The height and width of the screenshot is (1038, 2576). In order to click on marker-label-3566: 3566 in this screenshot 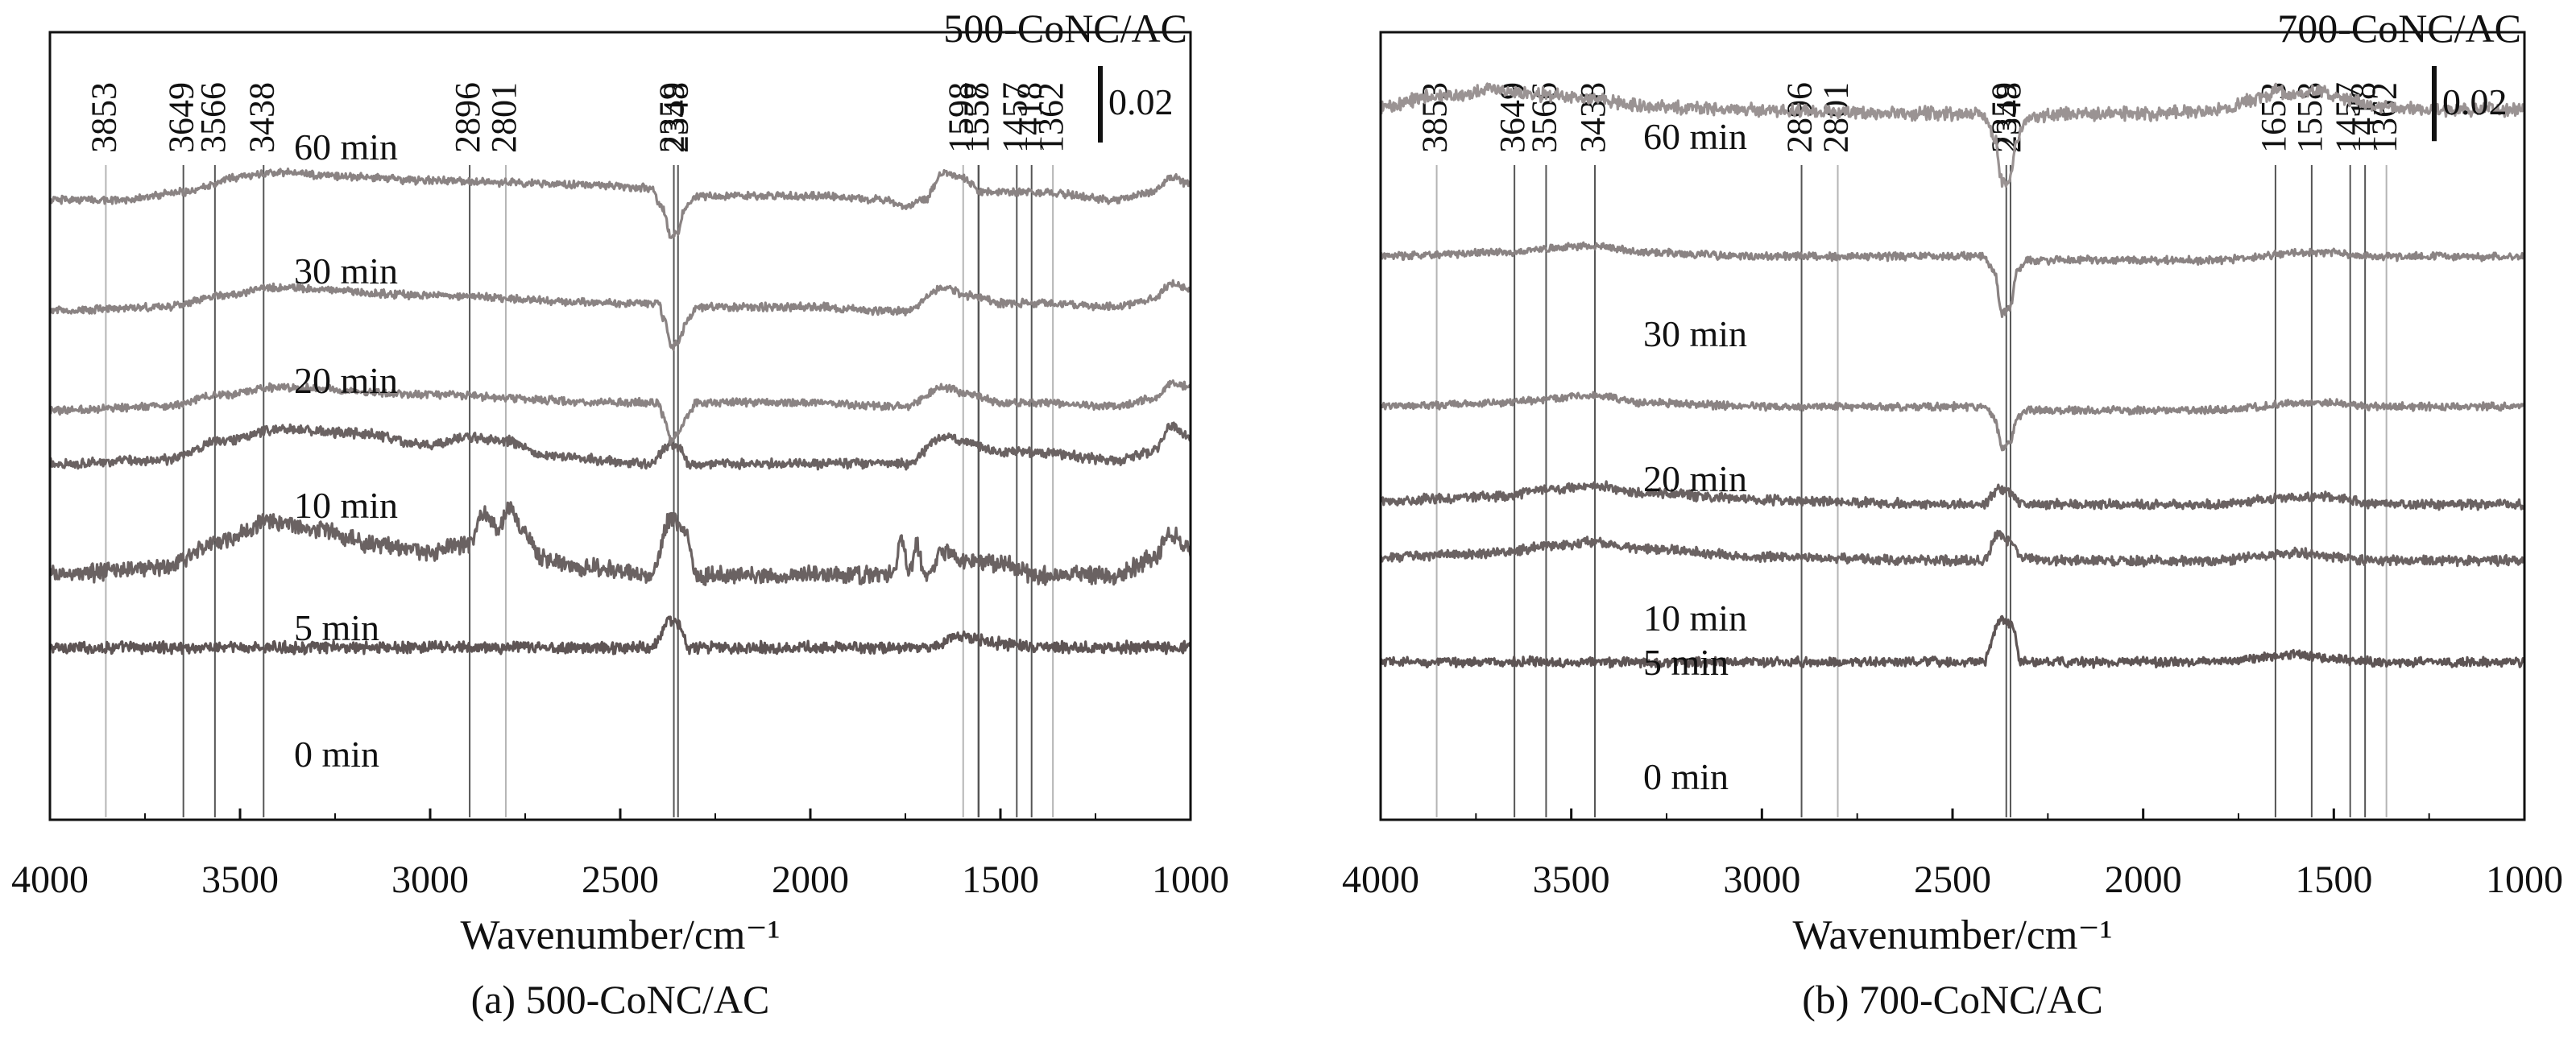, I will do `click(213, 117)`.